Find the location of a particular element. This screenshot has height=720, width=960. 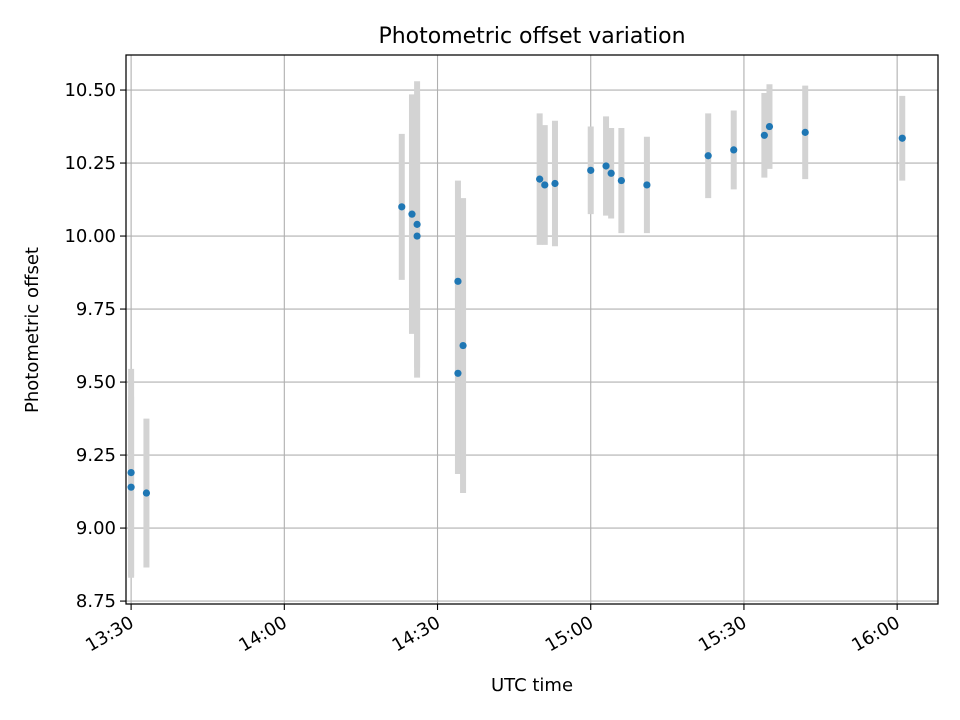

x-tick-label: 14:30 is located at coordinates (416, 634).